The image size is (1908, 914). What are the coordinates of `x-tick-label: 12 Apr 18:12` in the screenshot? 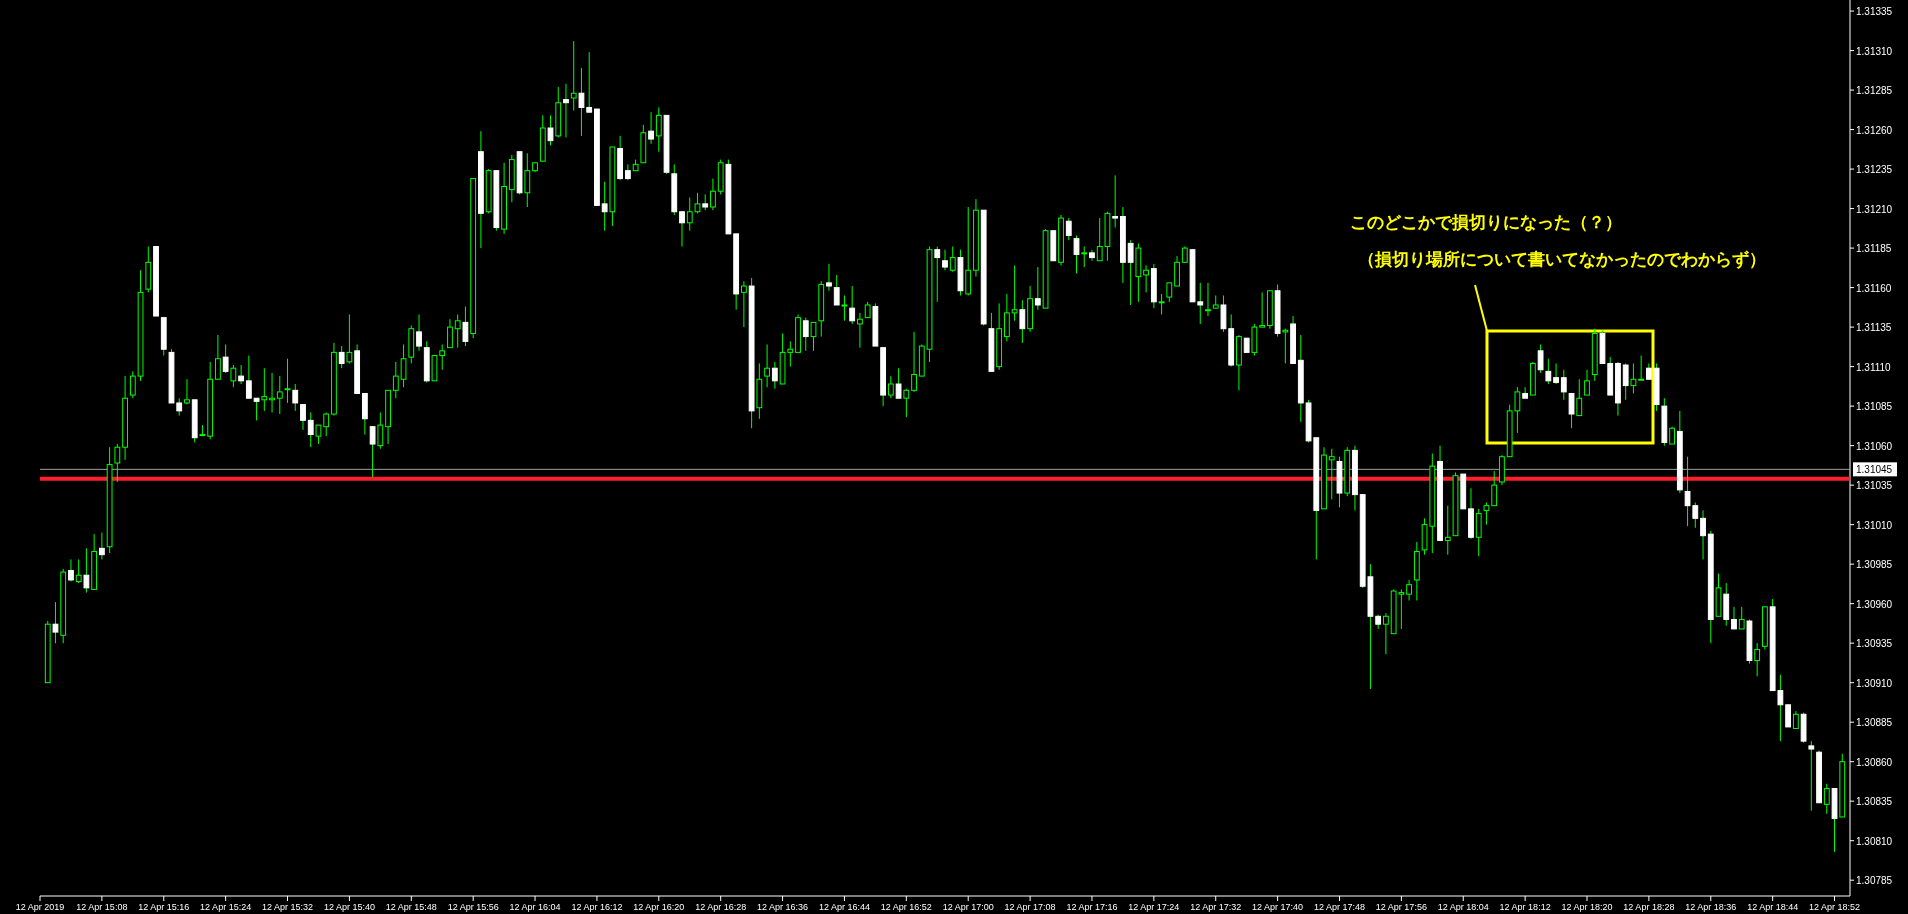 It's located at (1525, 907).